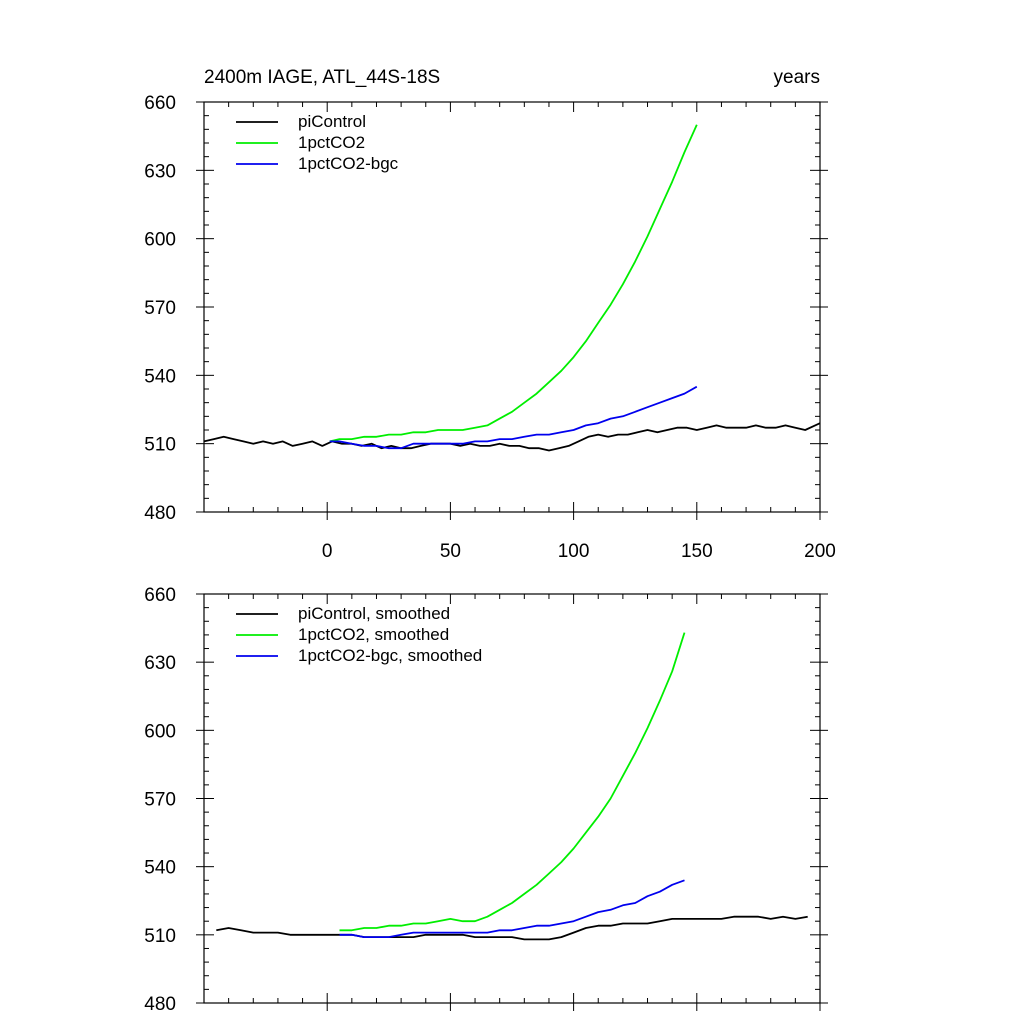 Image resolution: width=1024 pixels, height=1024 pixels. I want to click on legend-label: 1pctCO2-bgc, smoothed, so click(390, 655).